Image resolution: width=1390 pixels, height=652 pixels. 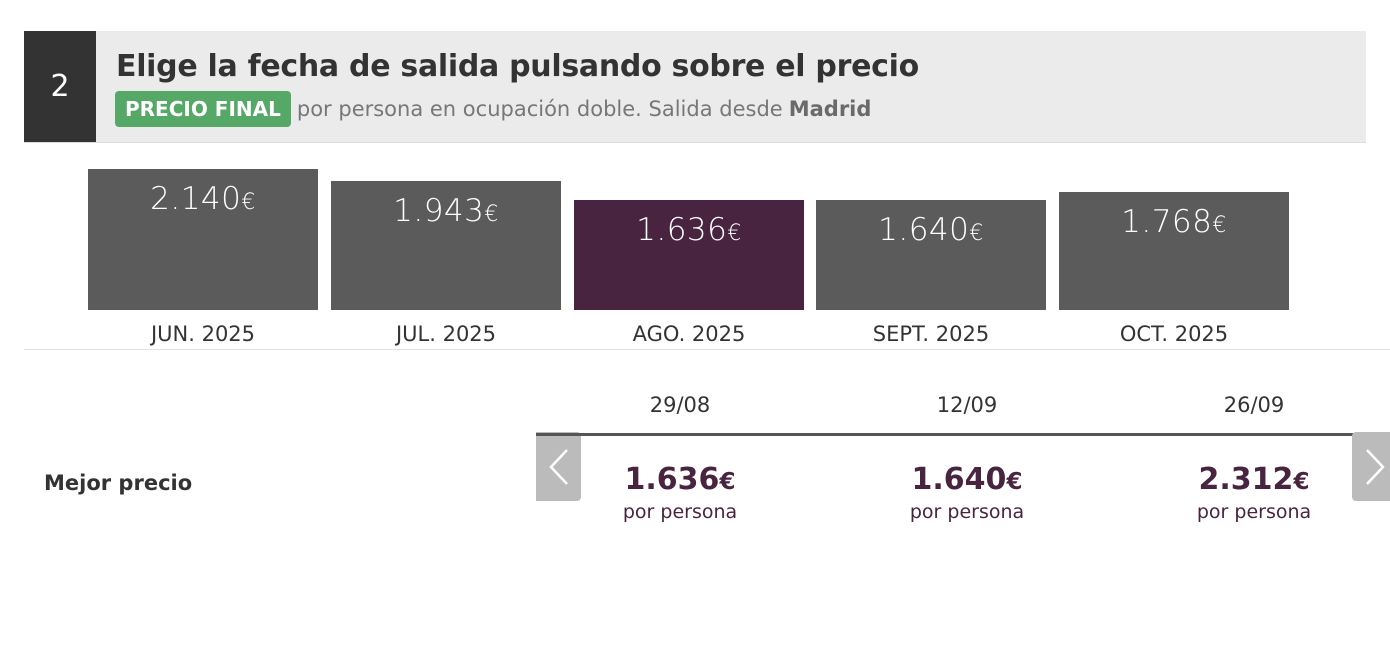 What do you see at coordinates (967, 479) in the screenshot?
I see `date-price: 1.640€` at bounding box center [967, 479].